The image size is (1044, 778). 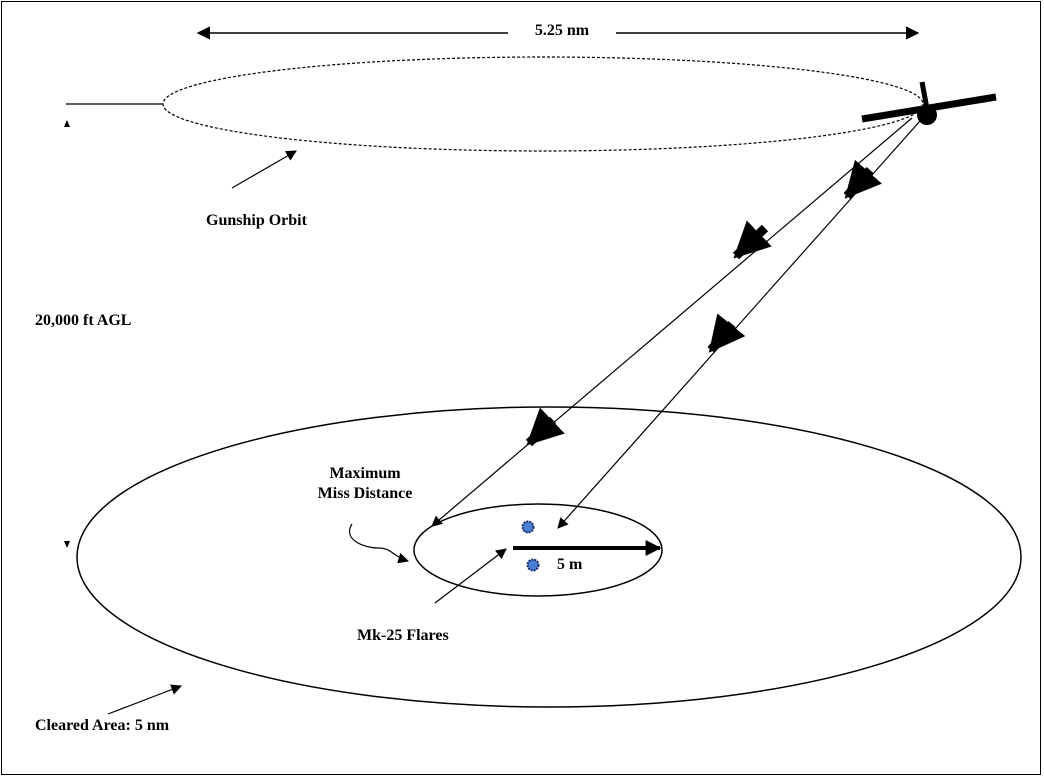 I want to click on gunship-orbit-label: Gunship Orbit, so click(x=256, y=220).